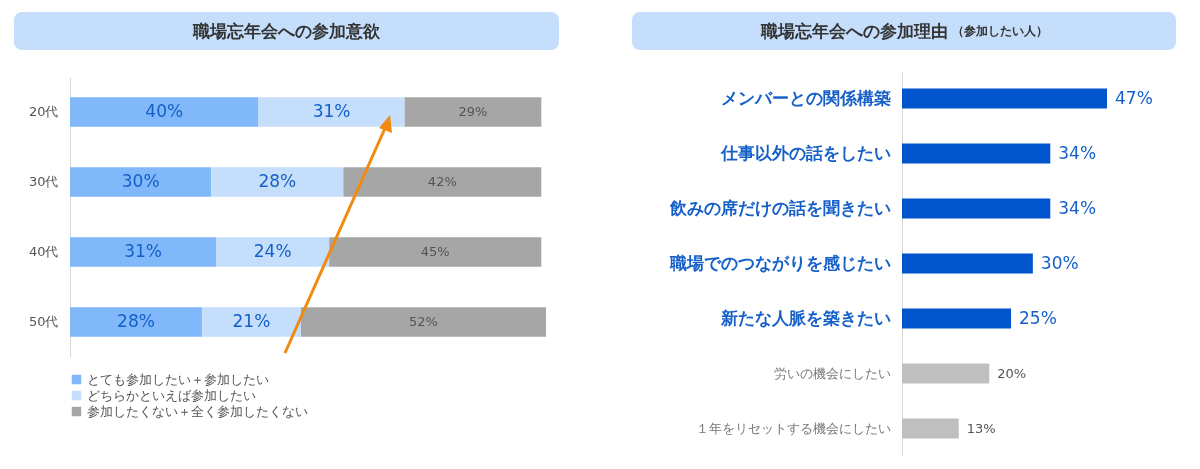  I want to click on data-label: 29%, so click(473, 111).